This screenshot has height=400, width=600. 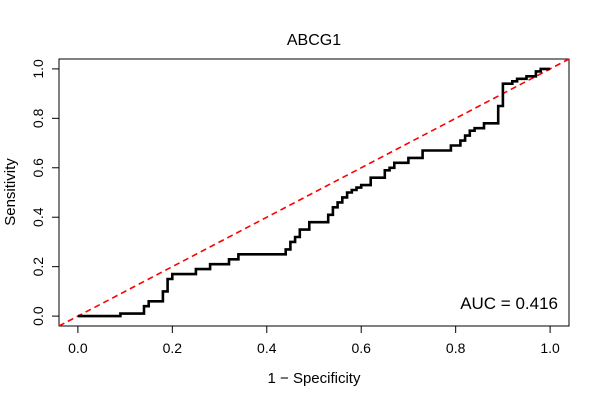 What do you see at coordinates (38, 217) in the screenshot?
I see `y-tick-label: 0.4` at bounding box center [38, 217].